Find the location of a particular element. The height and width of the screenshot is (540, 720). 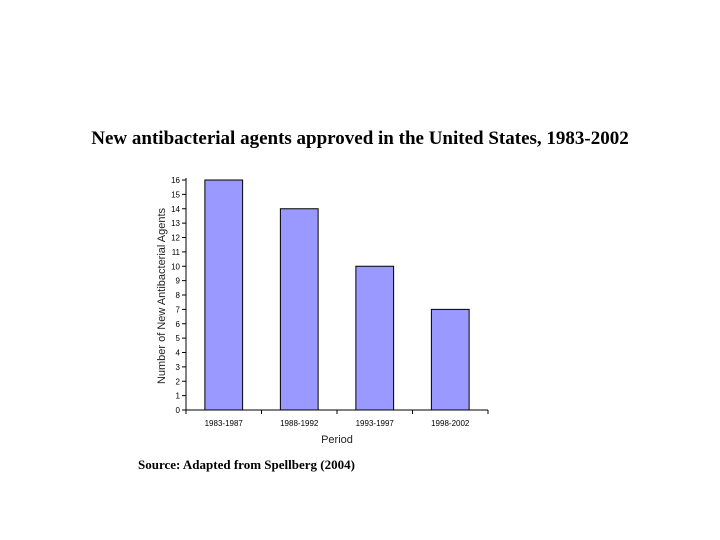

y-tick-label: 15 is located at coordinates (175, 194).